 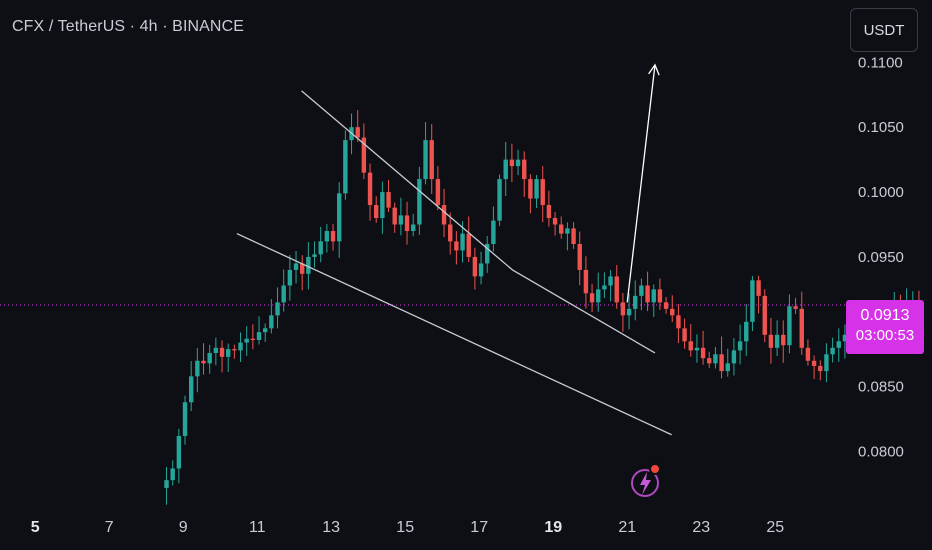 I want to click on current-price-label: 0.0913, so click(x=885, y=315).